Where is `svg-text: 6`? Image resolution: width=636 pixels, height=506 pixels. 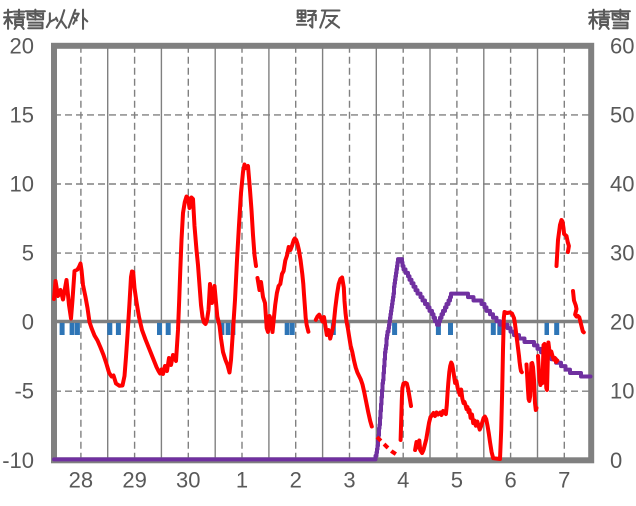 svg-text: 6 is located at coordinates (510, 480).